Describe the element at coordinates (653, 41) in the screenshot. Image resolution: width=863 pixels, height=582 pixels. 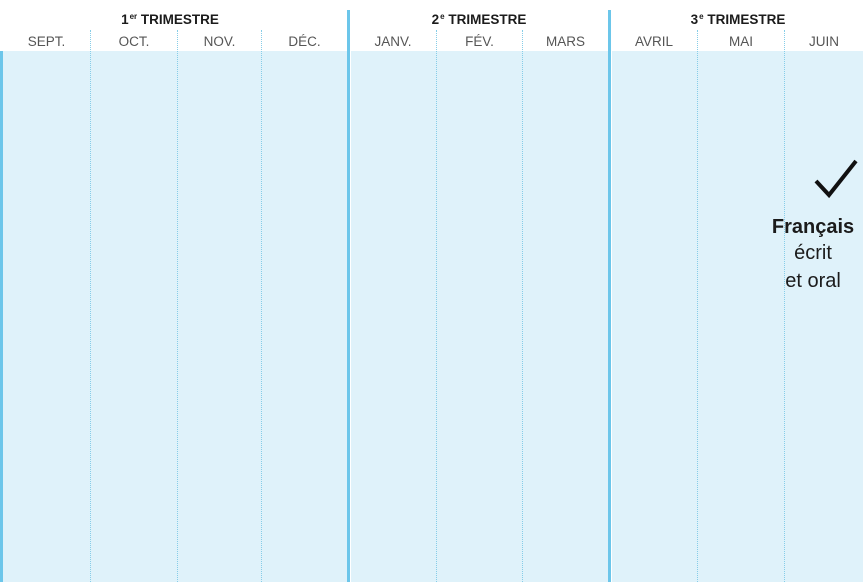
I see `month-avril: AVRIL` at that location.